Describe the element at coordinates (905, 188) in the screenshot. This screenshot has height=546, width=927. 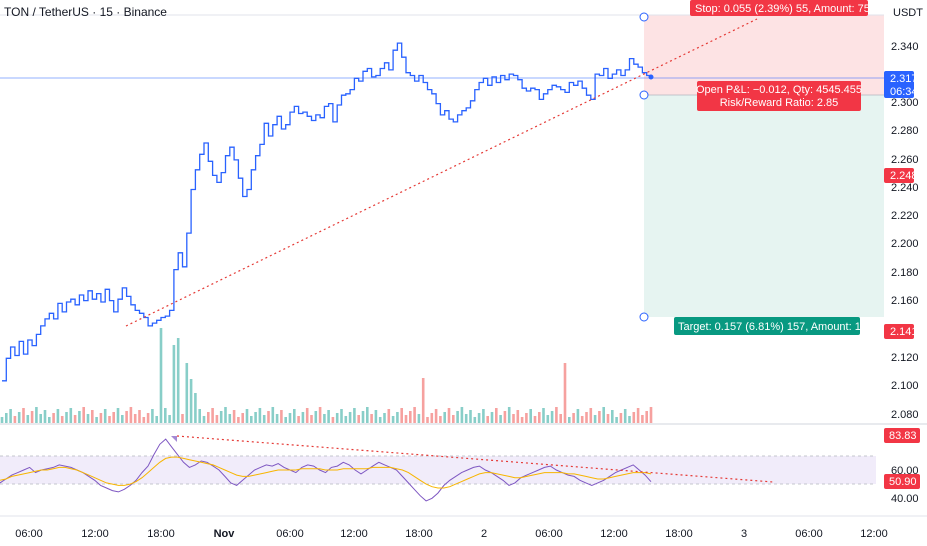
I see `price-tick: 2.240` at that location.